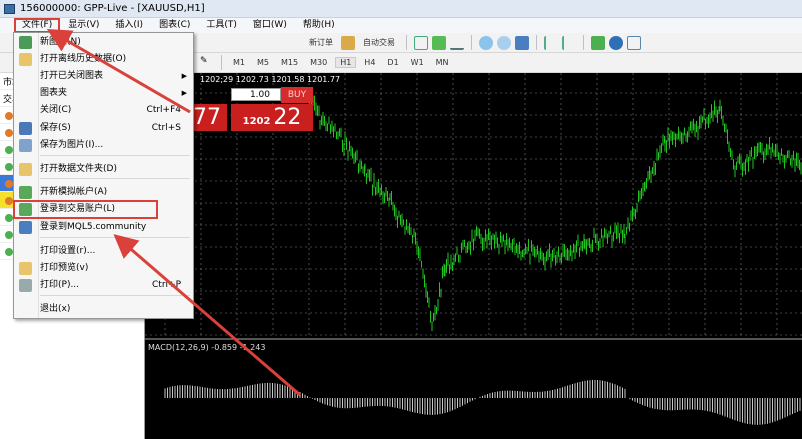 The height and width of the screenshot is (439, 802). Describe the element at coordinates (457, 43) in the screenshot. I see `line-chart-icon` at that location.